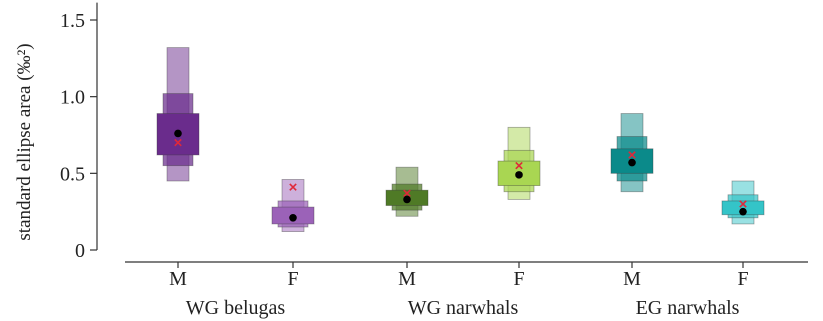 Image resolution: width=823 pixels, height=321 pixels. I want to click on y-tick-label: 0.5, so click(72, 174).